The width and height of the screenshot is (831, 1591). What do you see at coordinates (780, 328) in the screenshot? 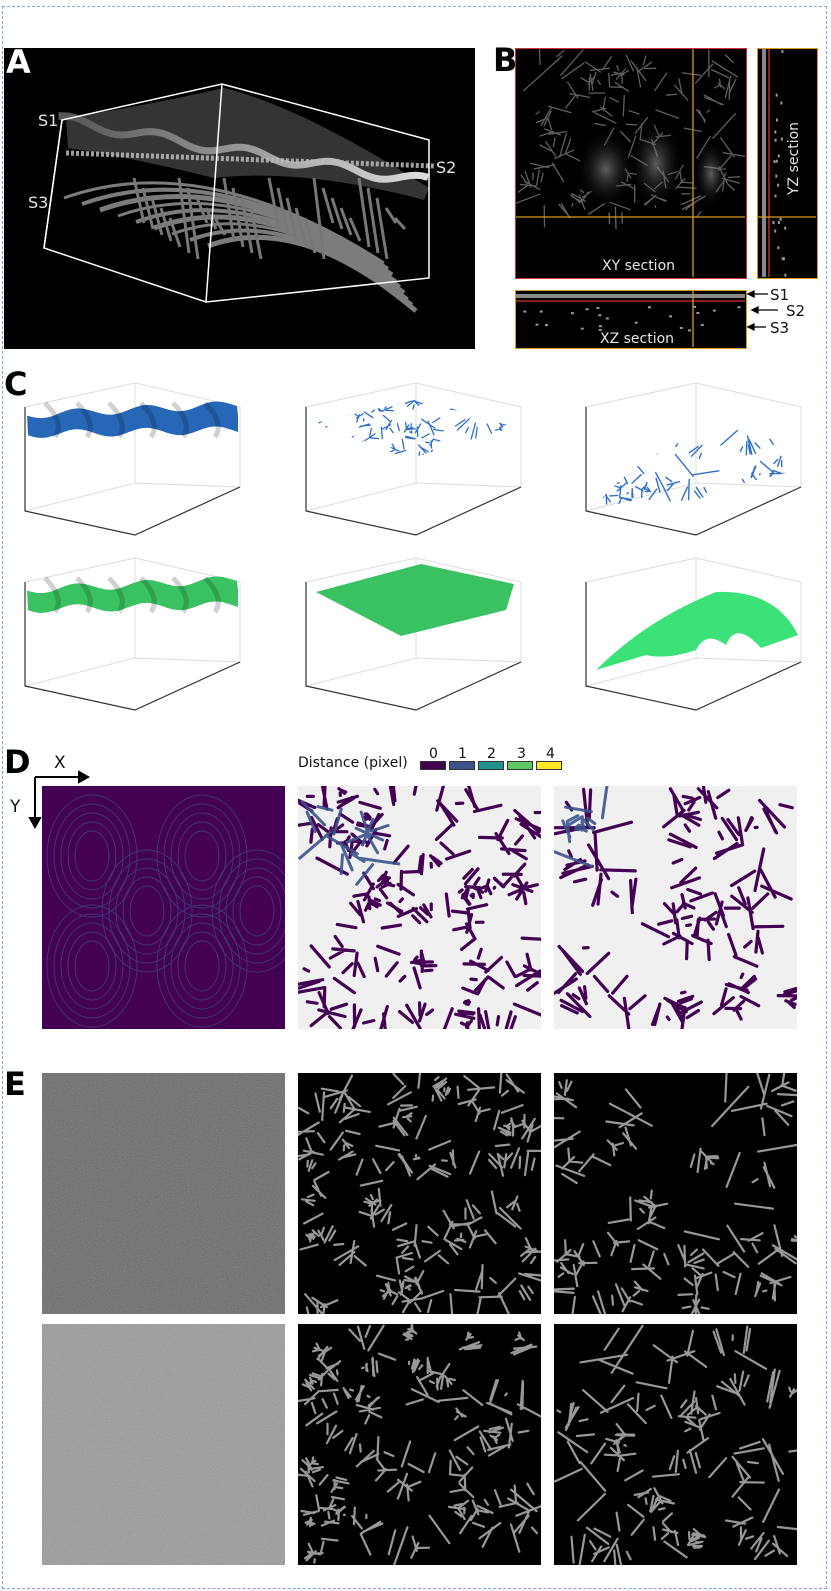
I see `arrow-label-s3: S3` at bounding box center [780, 328].